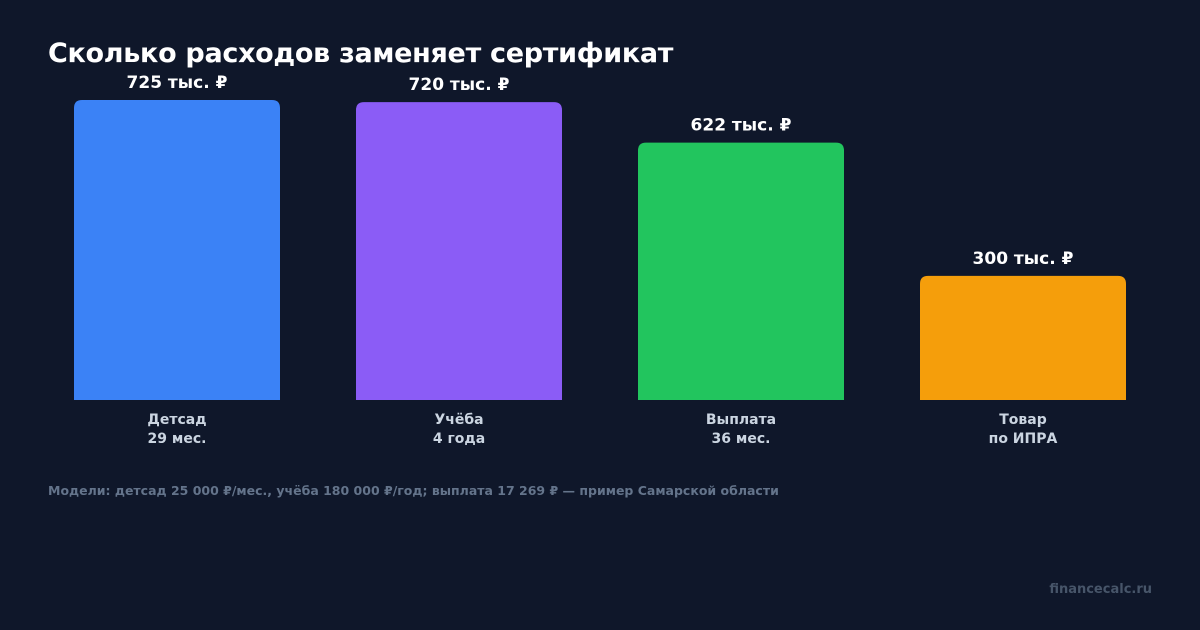 This screenshot has height=630, width=1200. What do you see at coordinates (1023, 259) in the screenshot?
I see `bar-value-label: 300 тыс. ₽` at bounding box center [1023, 259].